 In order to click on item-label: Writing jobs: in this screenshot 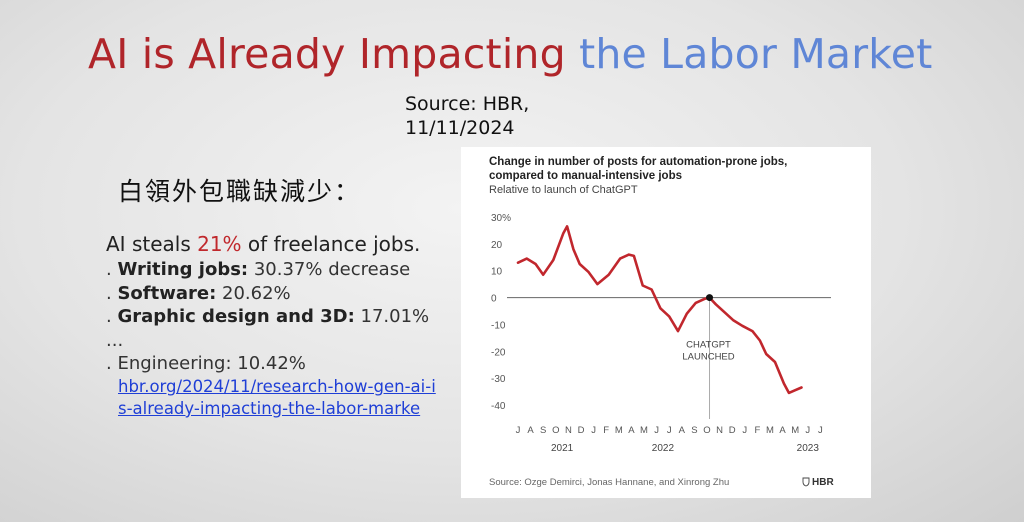, I will do `click(183, 269)`.